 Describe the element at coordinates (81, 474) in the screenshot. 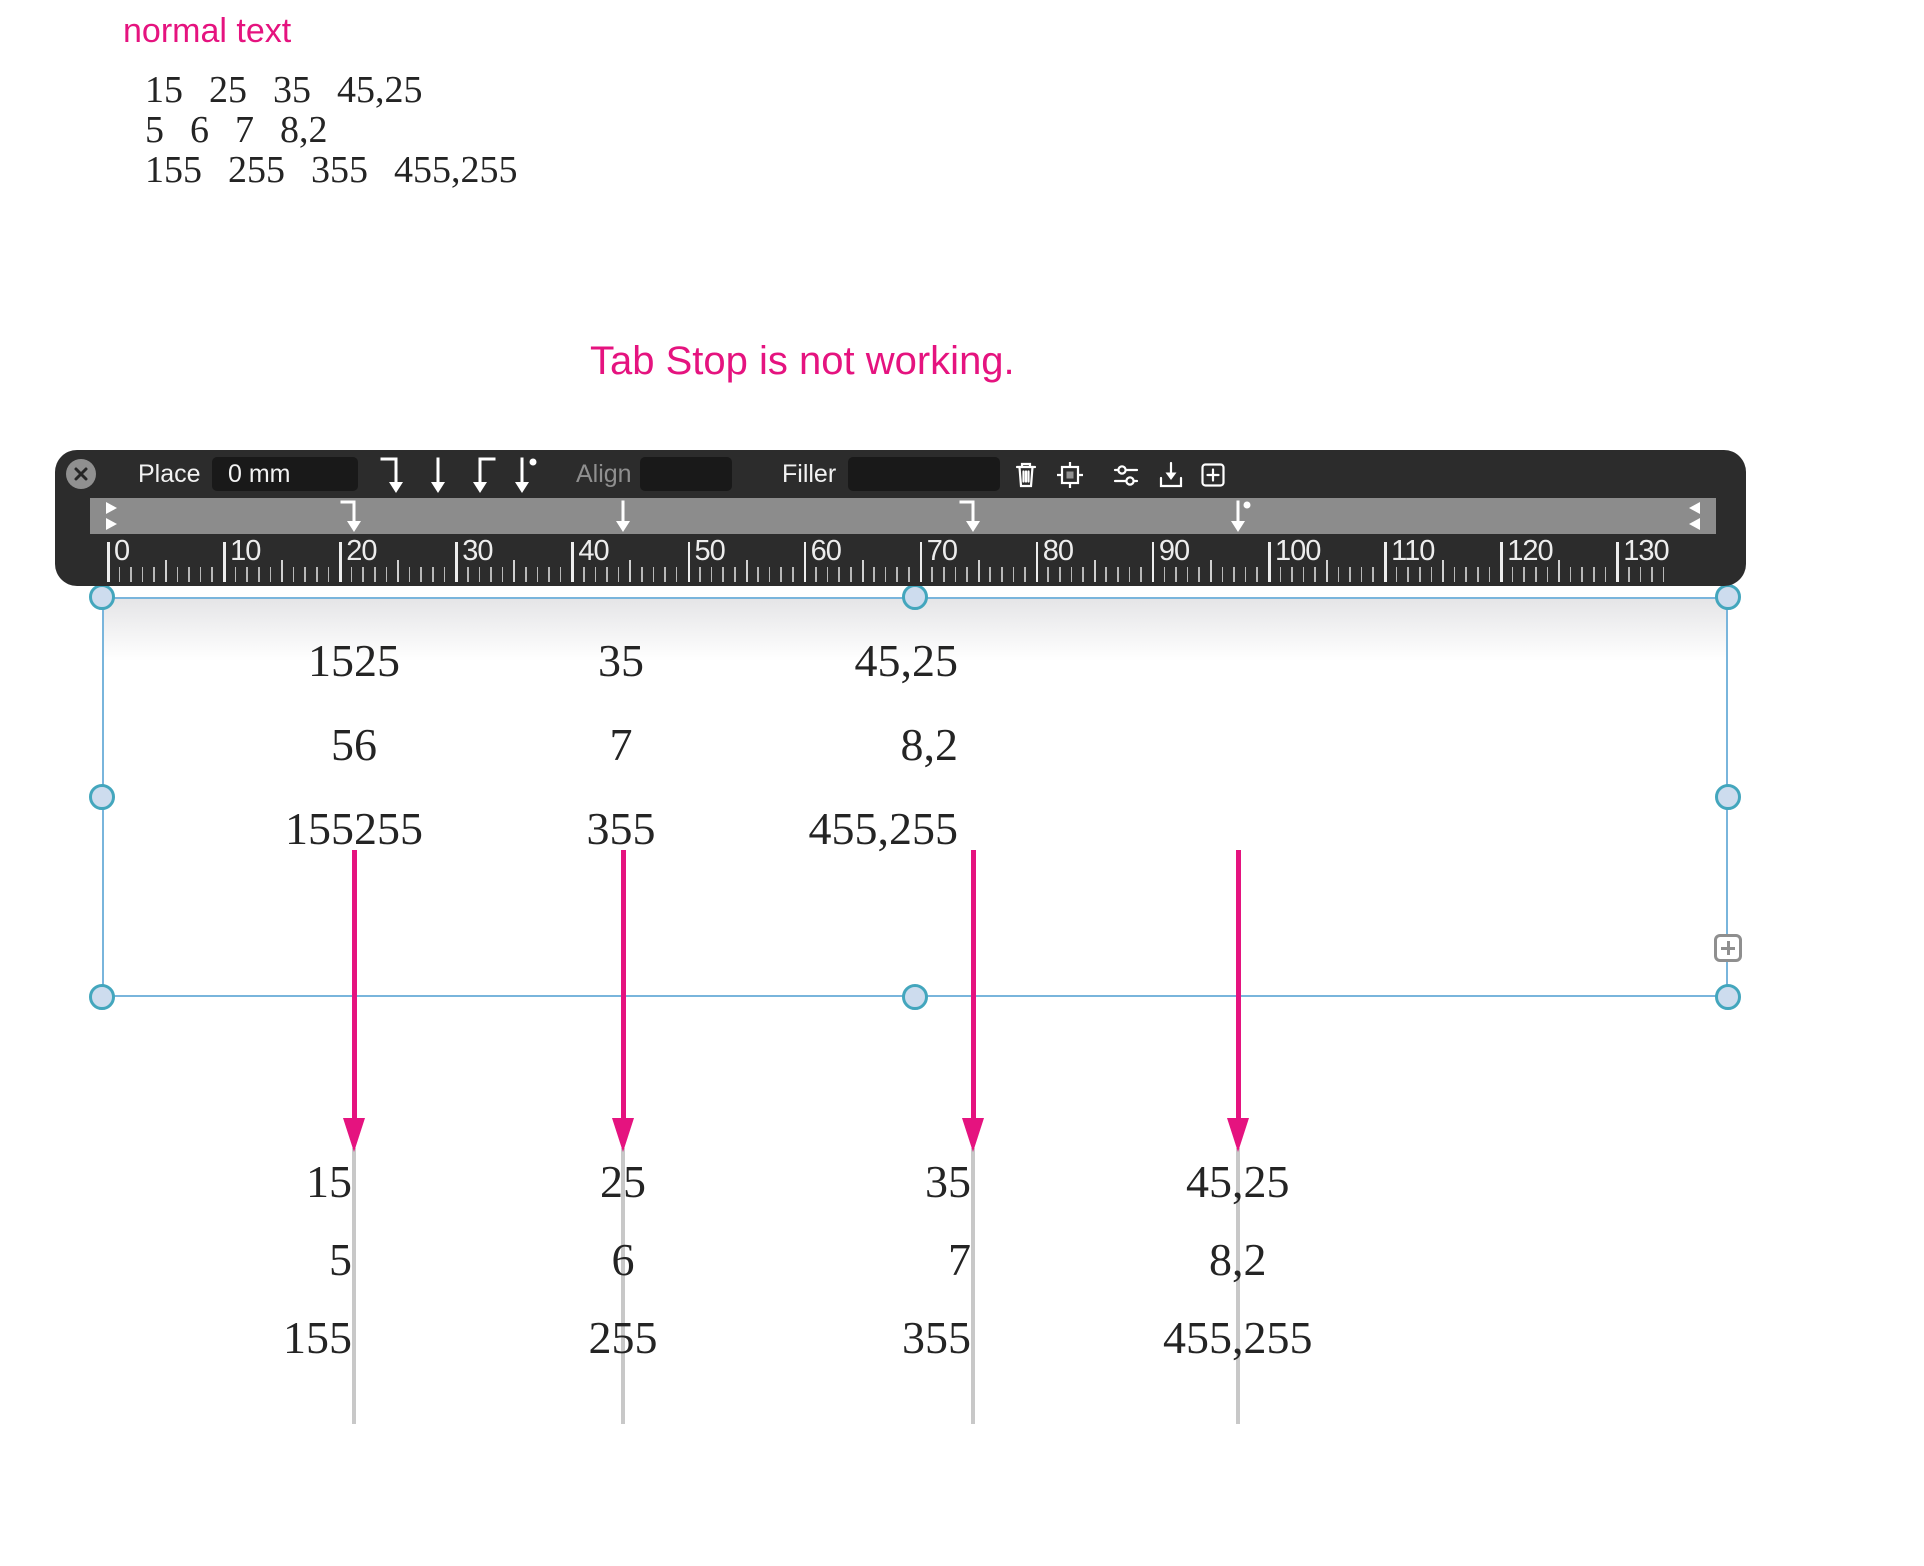

I see `close-button` at that location.